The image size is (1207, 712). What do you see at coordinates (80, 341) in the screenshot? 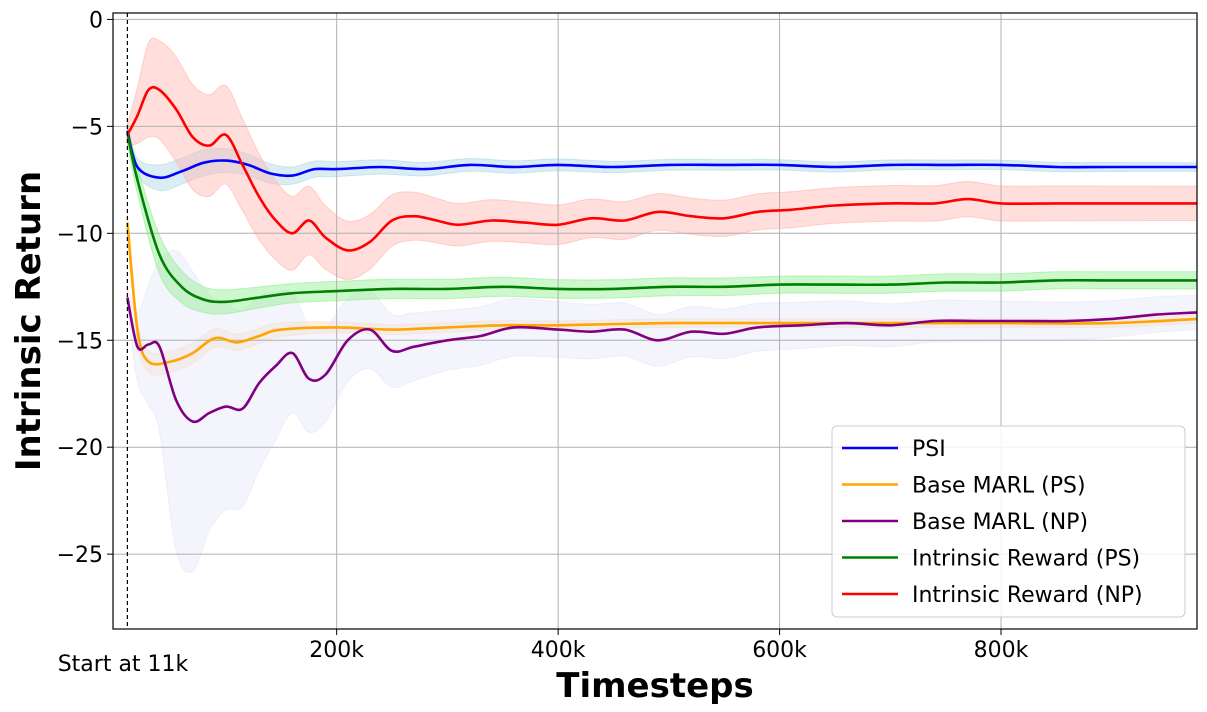
I see `y-tick-label-3: −15` at bounding box center [80, 341].